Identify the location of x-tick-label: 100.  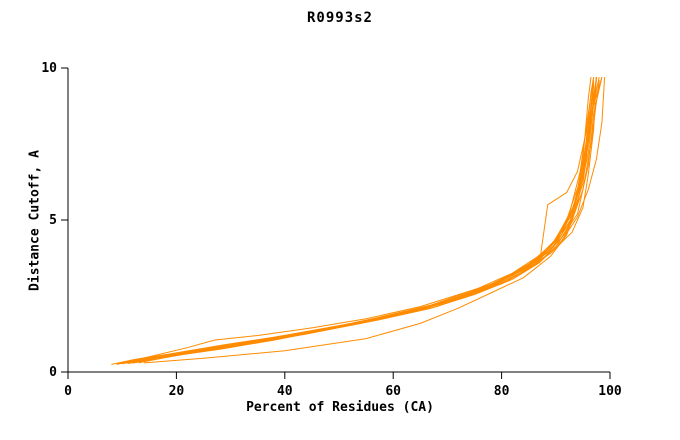
(610, 391).